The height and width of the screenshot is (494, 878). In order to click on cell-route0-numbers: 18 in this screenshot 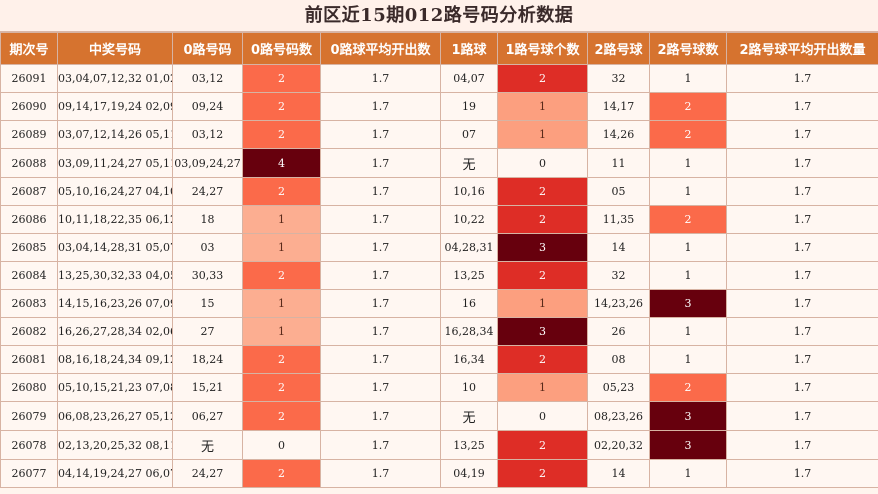, I will do `click(207, 219)`.